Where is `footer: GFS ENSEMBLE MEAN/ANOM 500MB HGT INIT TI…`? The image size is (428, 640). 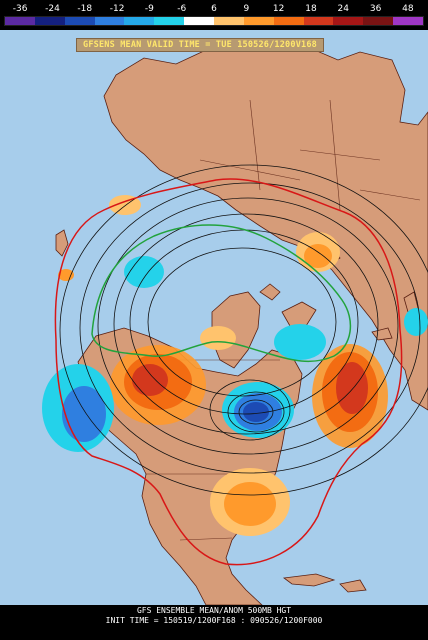 footer: GFS ENSEMBLE MEAN/ANOM 500MB HGT INIT TI… is located at coordinates (214, 623).